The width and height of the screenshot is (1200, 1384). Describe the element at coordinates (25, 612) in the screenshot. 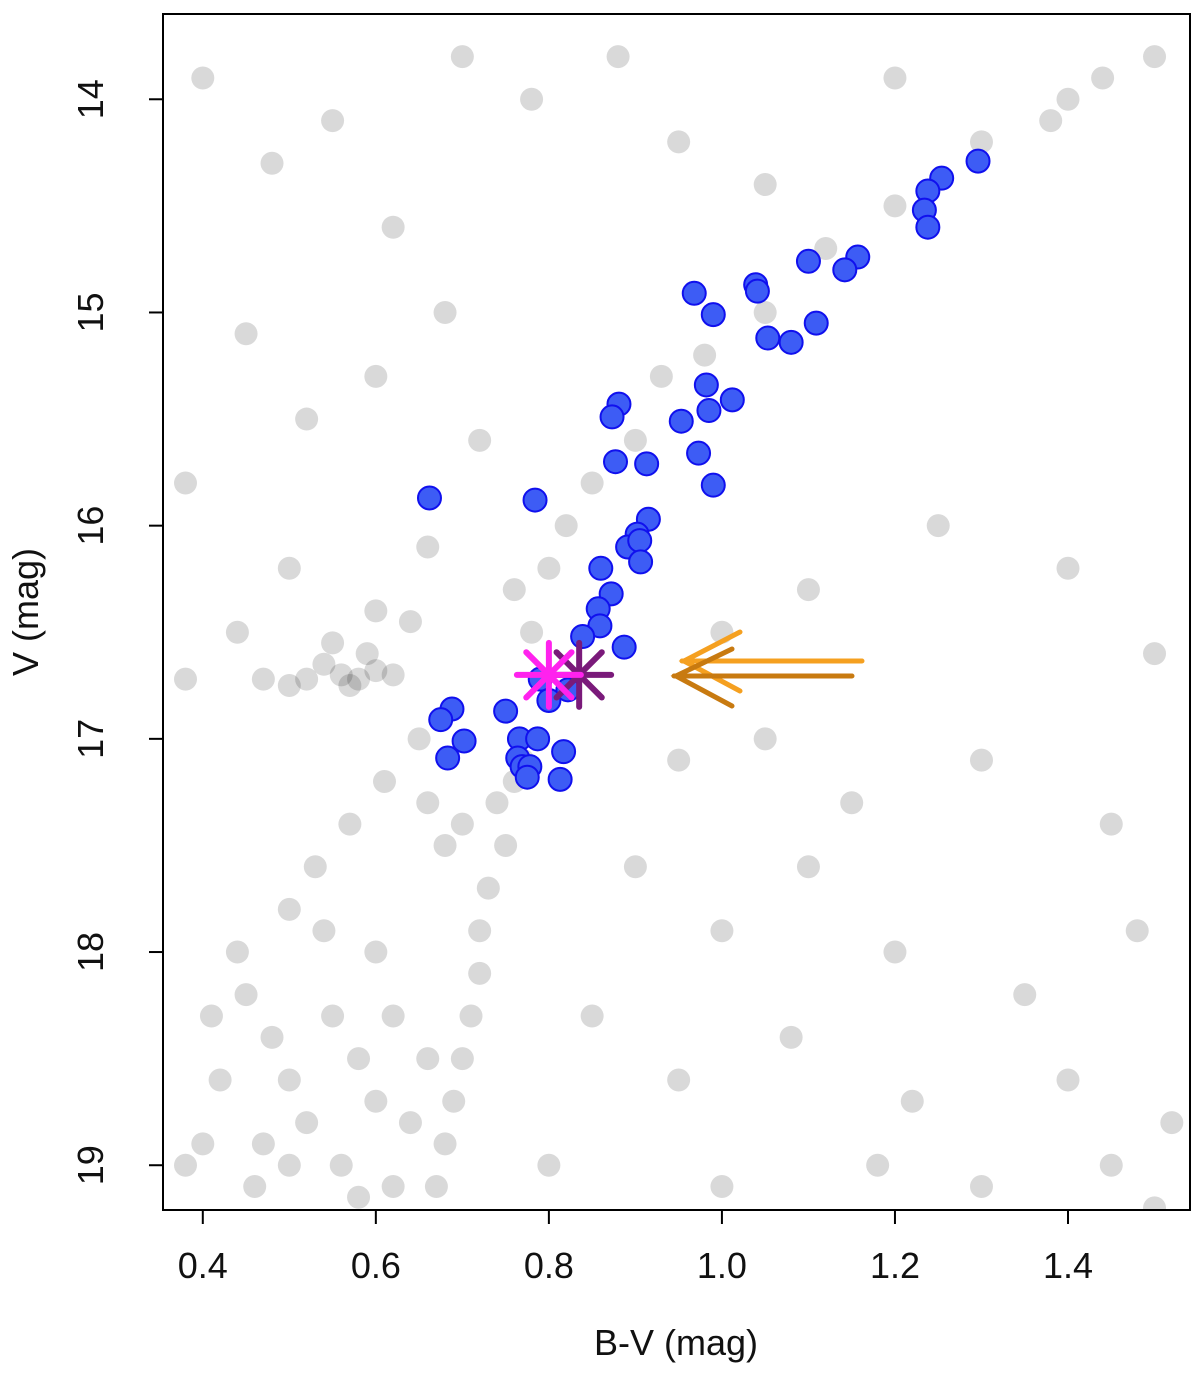

I see `y-axis-label: V (mag)` at that location.